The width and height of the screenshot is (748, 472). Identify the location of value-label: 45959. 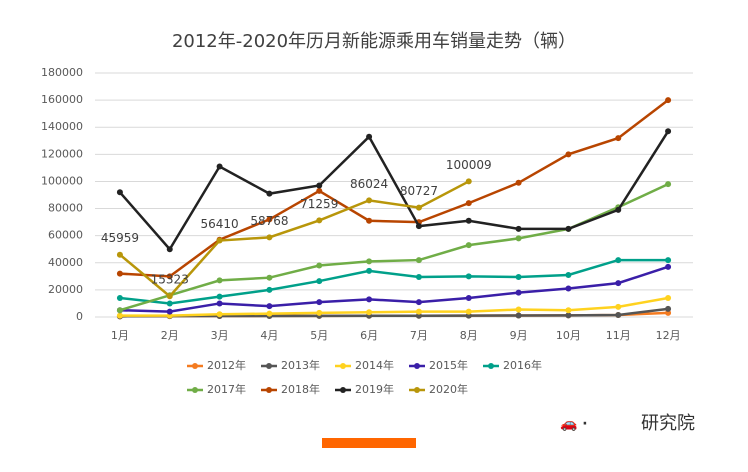
(120, 238).